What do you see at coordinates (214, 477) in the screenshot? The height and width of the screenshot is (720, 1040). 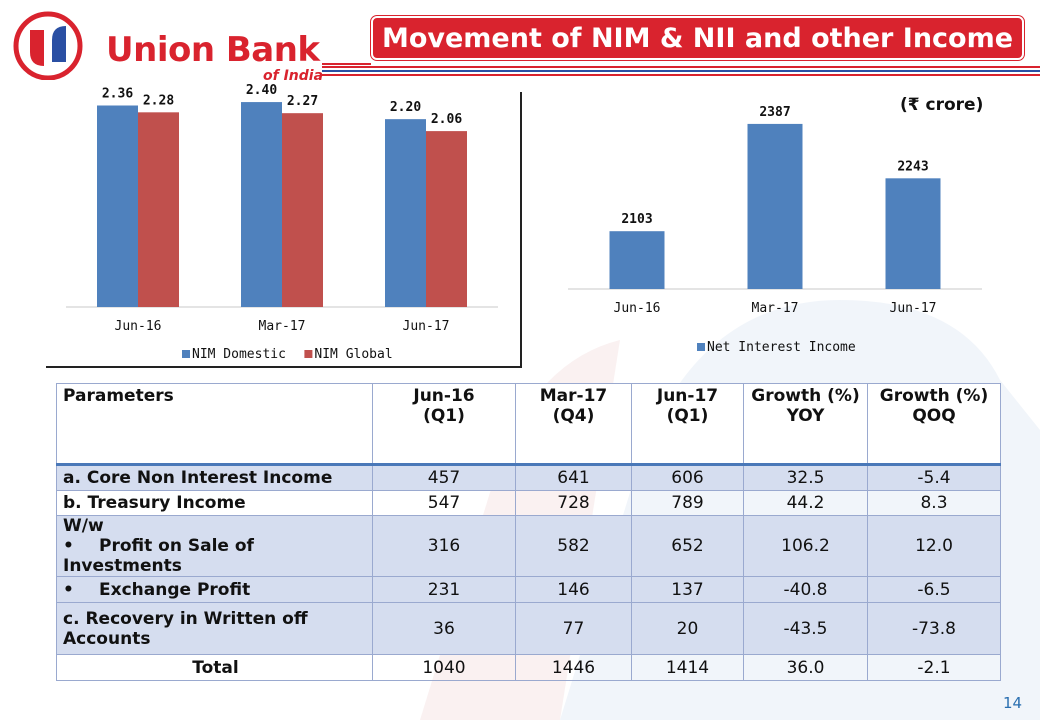 I see `row-label: a. Core Non Interest Income` at bounding box center [214, 477].